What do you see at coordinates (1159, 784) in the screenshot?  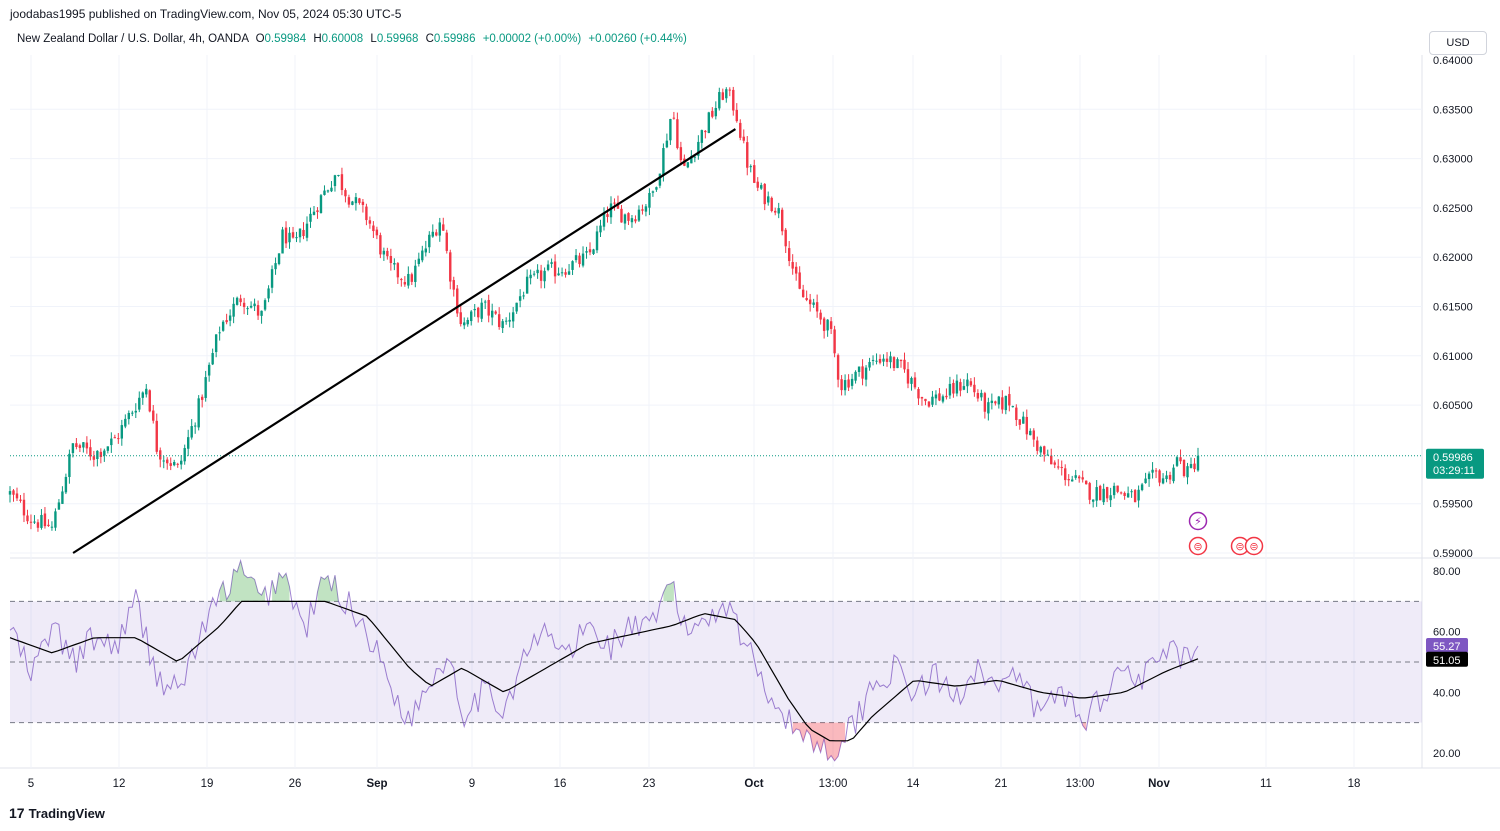 I see `time-tick-label: Nov` at bounding box center [1159, 784].